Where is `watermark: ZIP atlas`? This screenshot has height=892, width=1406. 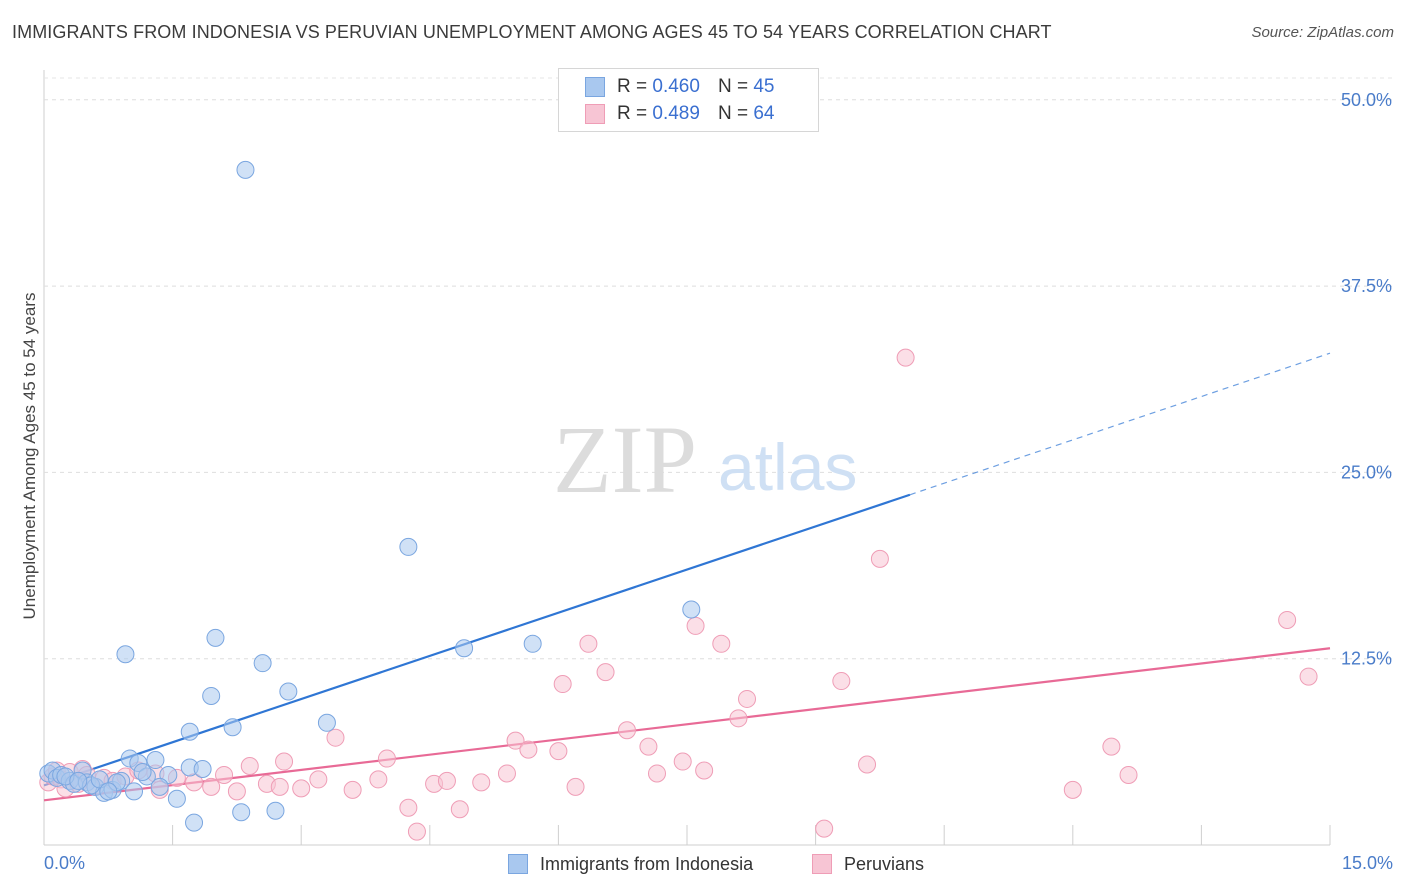 watermark: ZIP atlas is located at coordinates (705, 459).